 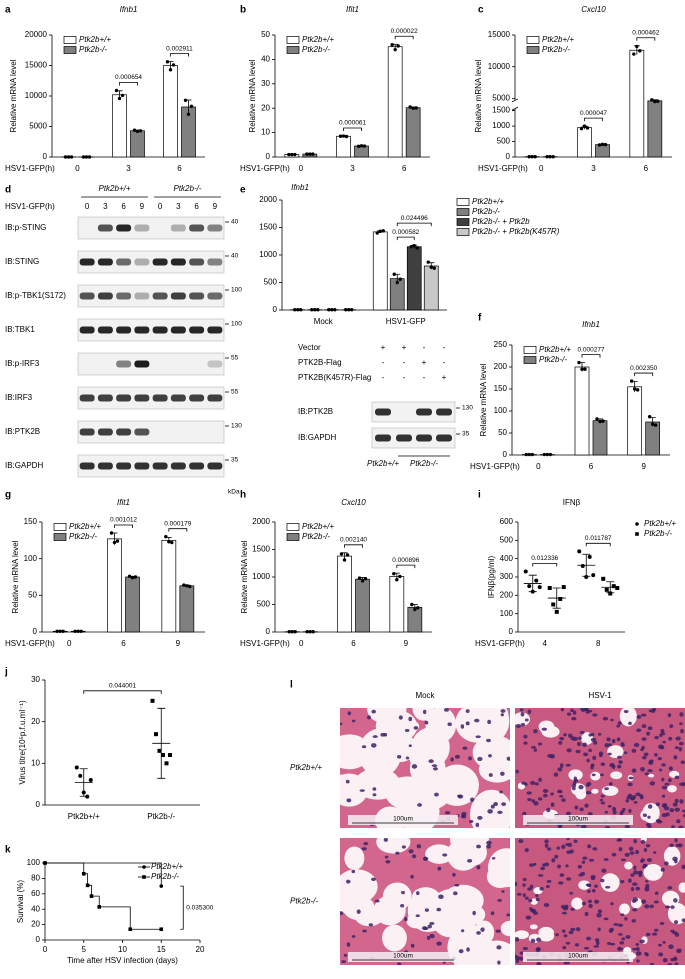 I want to click on lane-label: 9, so click(x=142, y=206).